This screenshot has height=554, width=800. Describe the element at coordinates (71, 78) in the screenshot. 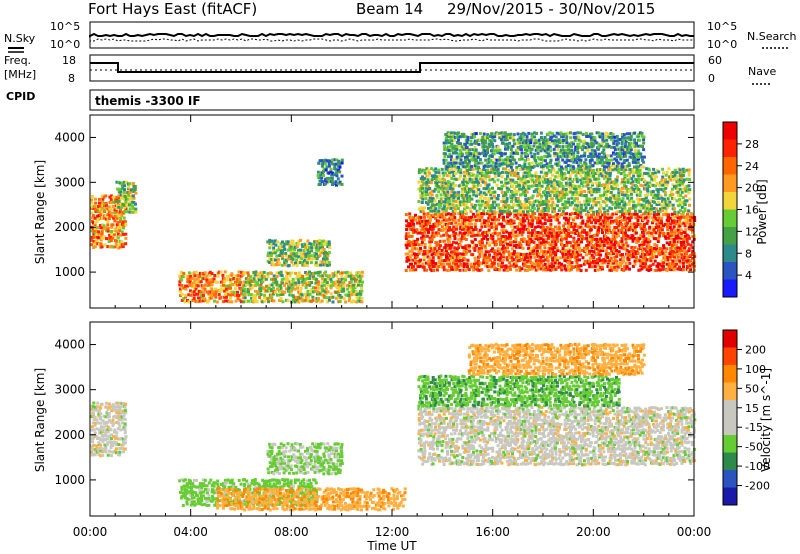

I see `freq-tick-bottom: 8` at that location.